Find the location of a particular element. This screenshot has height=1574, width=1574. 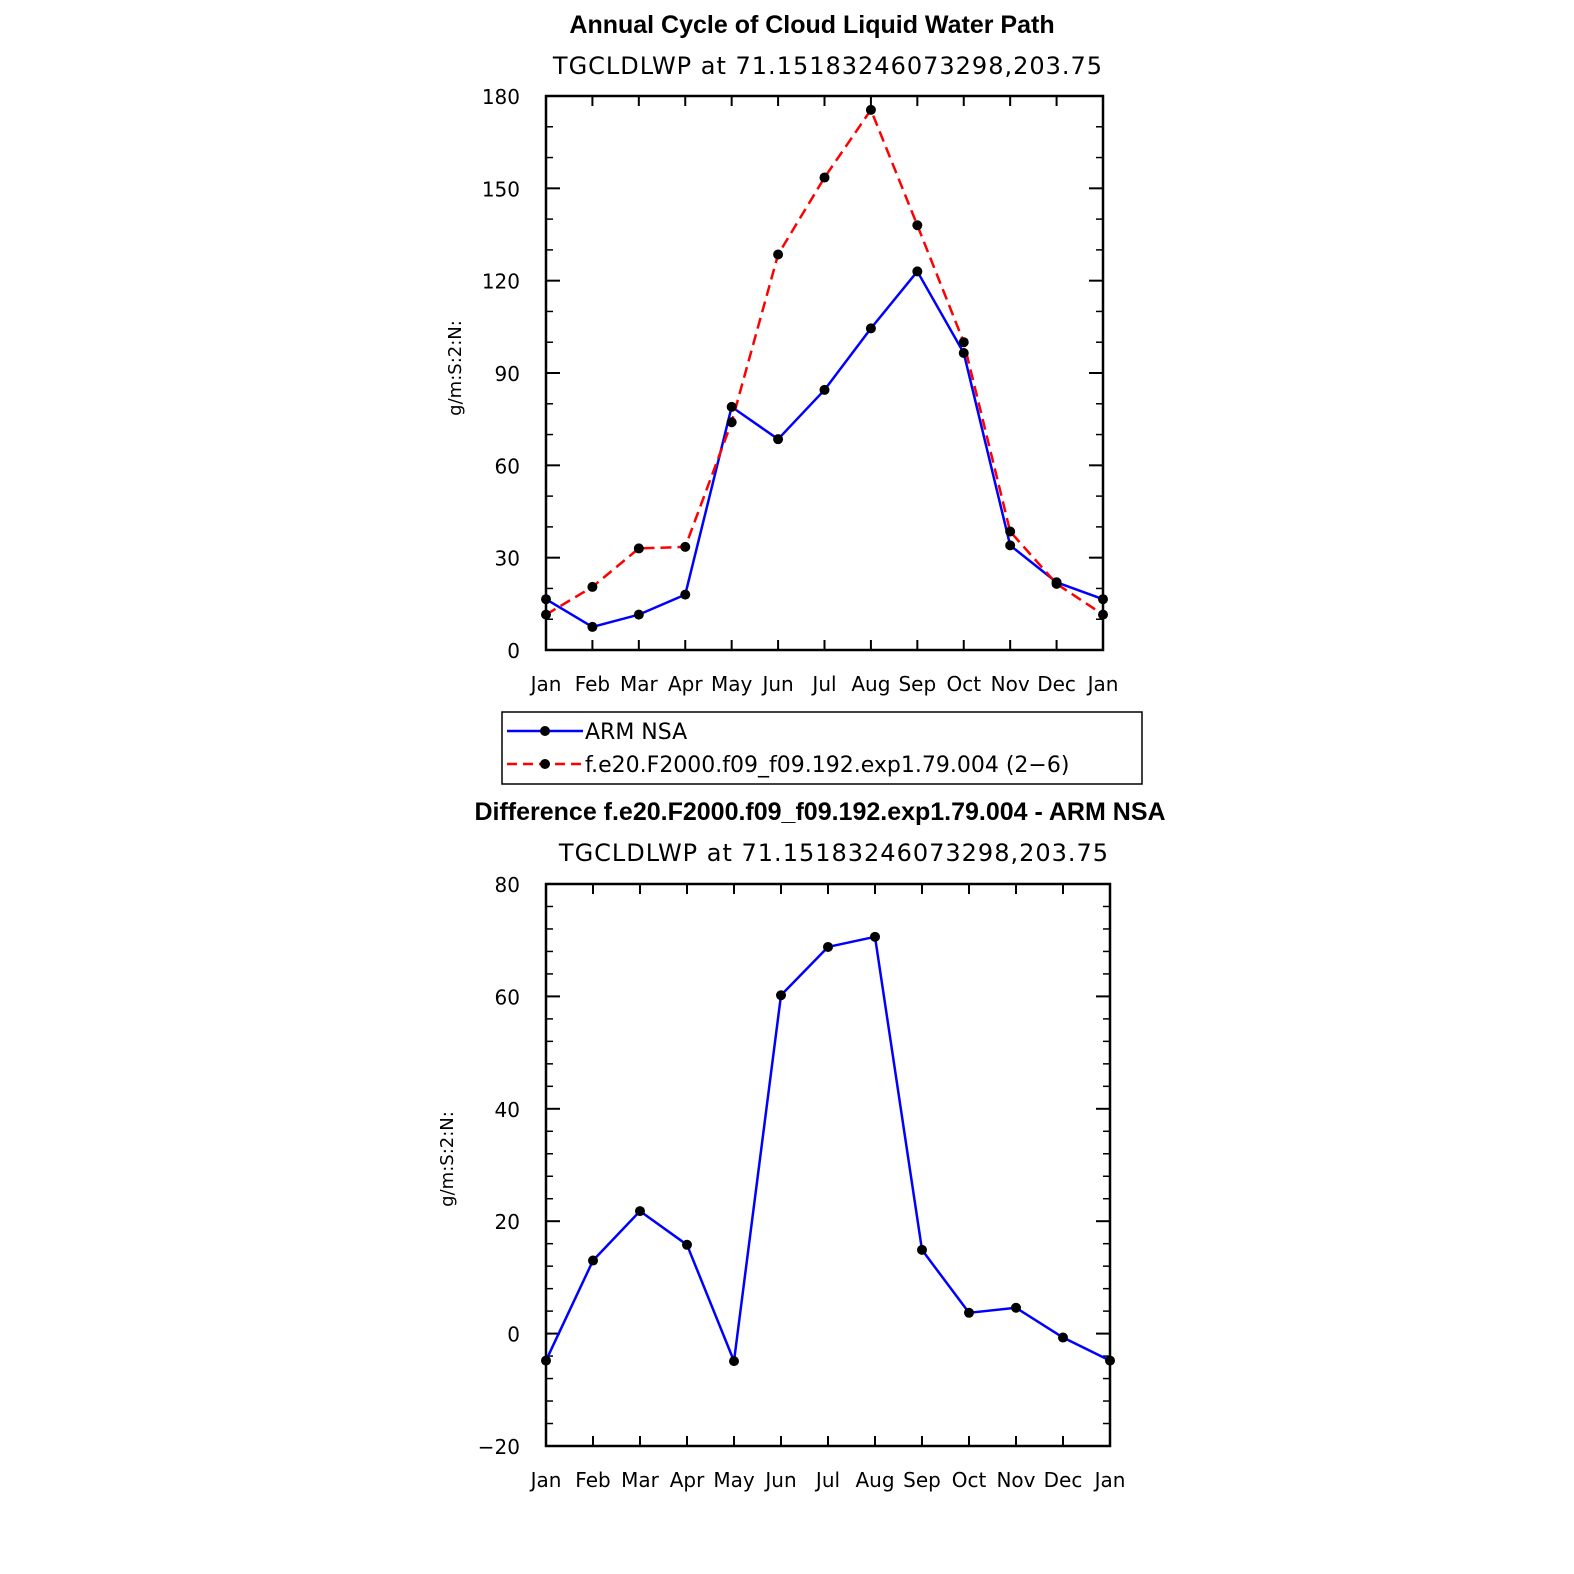

y-tick-label: 150 is located at coordinates (501, 189).